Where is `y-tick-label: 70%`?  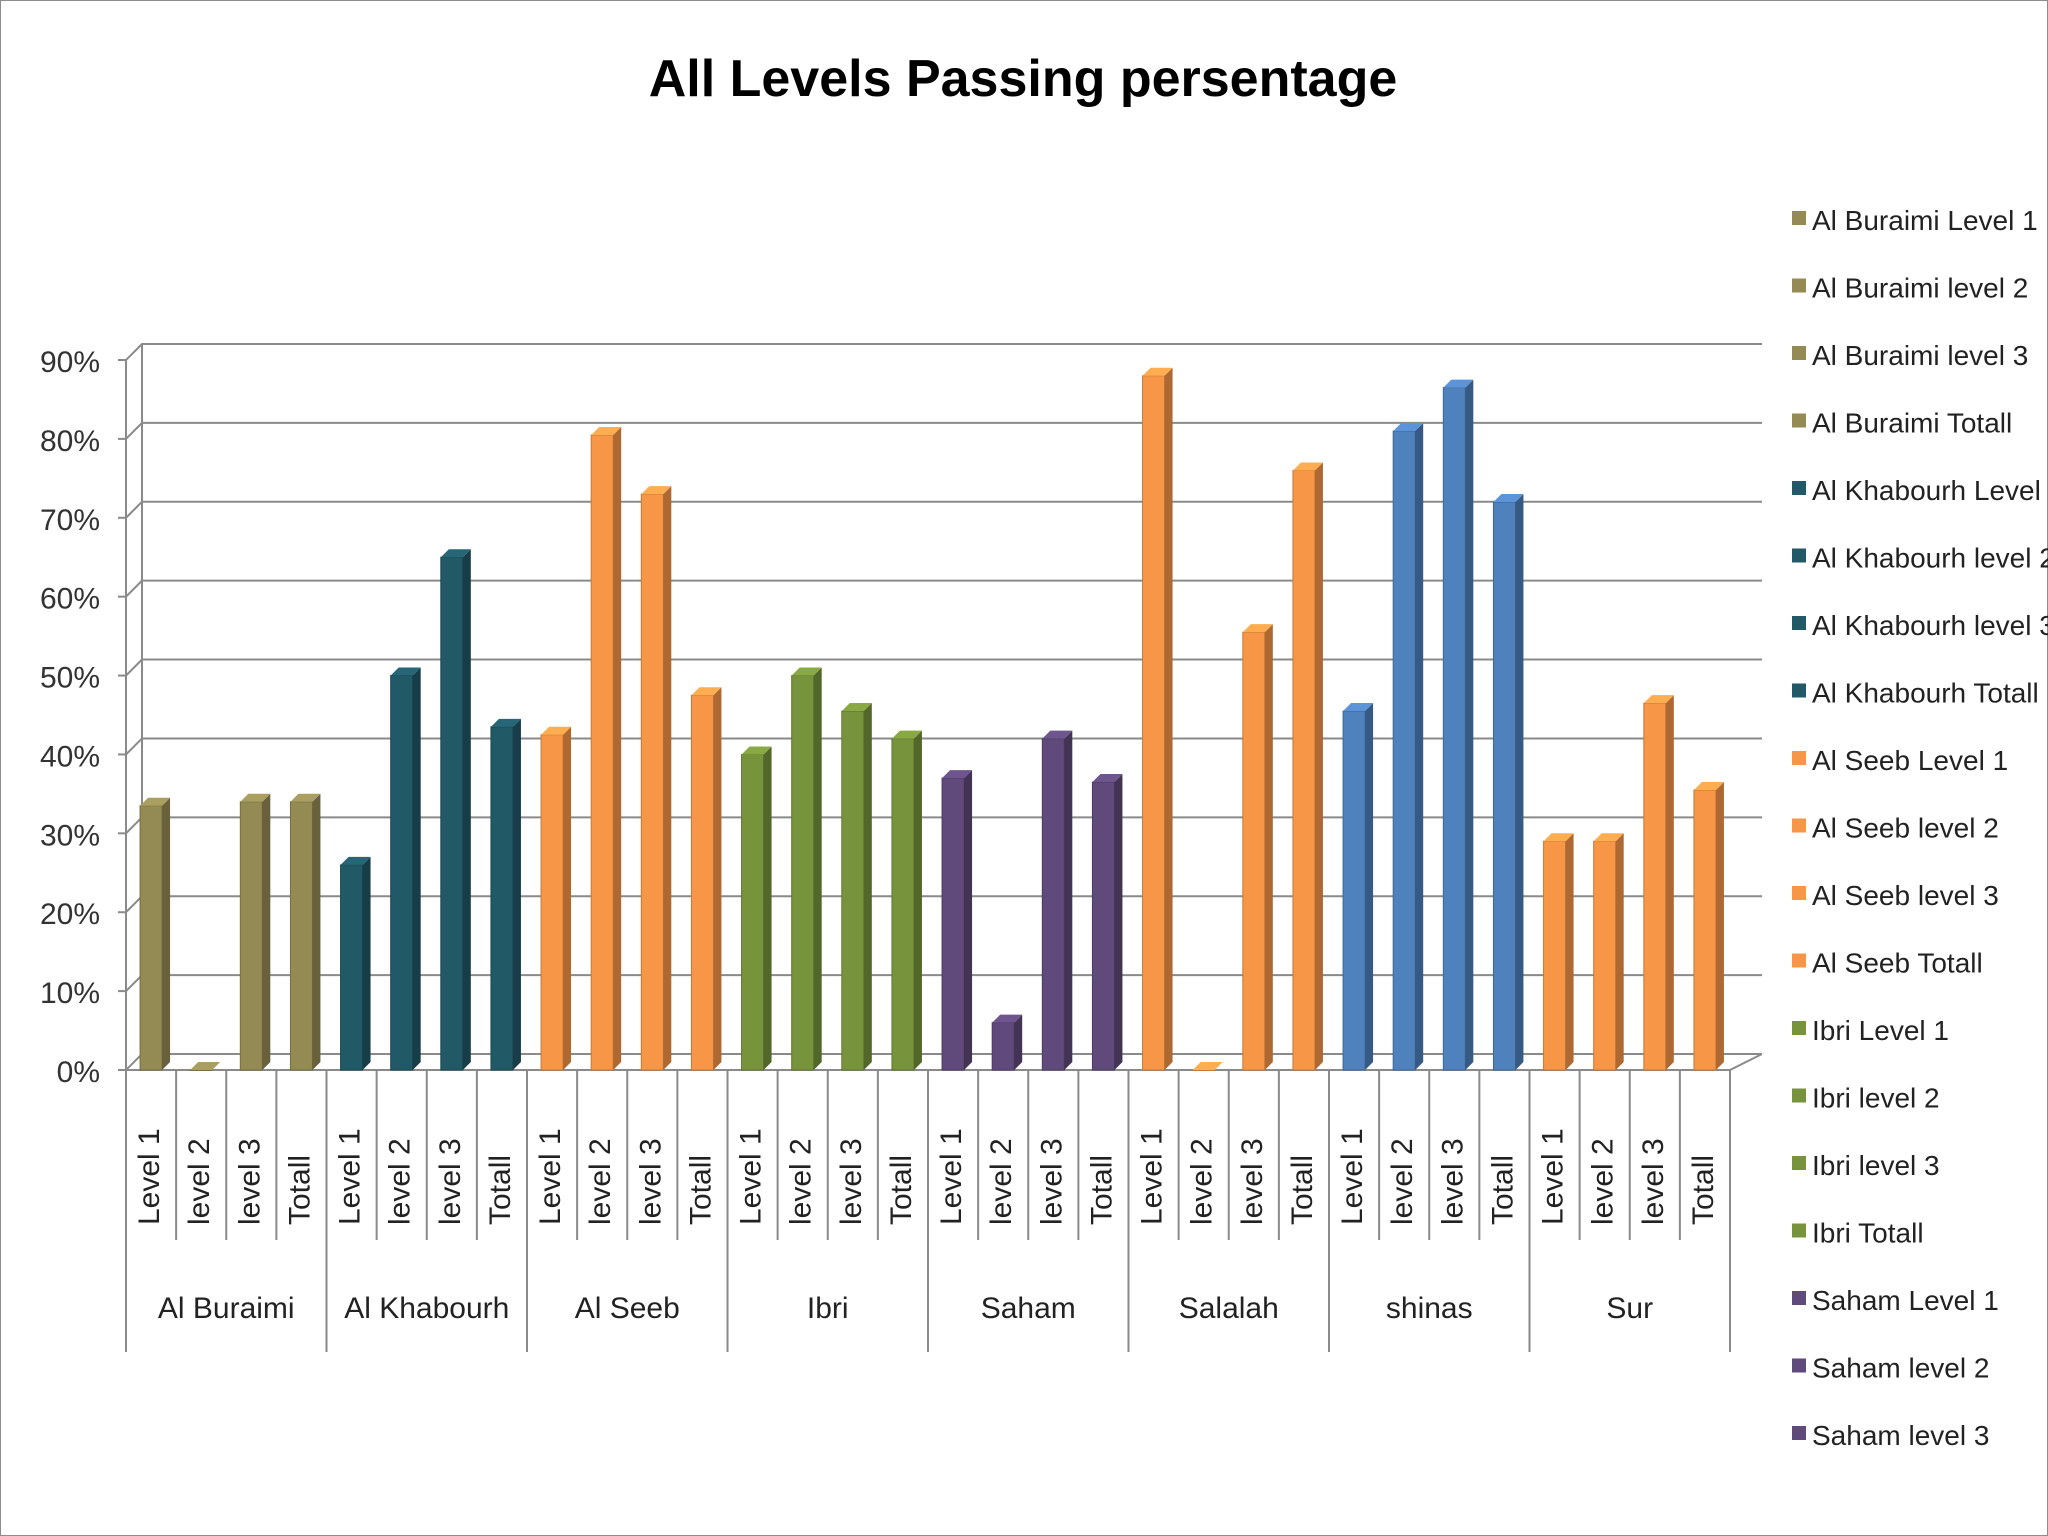 y-tick-label: 70% is located at coordinates (70, 520).